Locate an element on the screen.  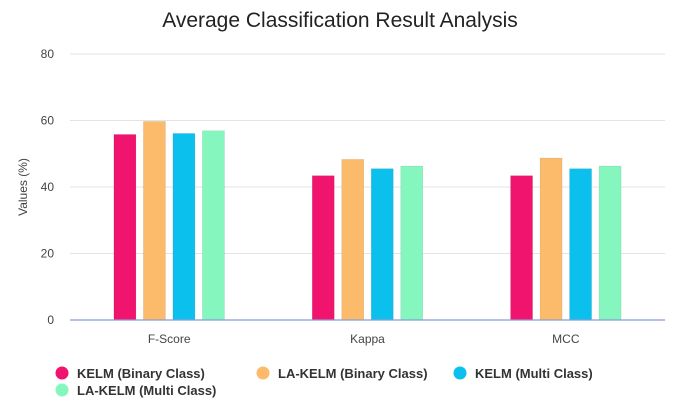
legend-label: LA-KELM (Binary Class) is located at coordinates (353, 373).